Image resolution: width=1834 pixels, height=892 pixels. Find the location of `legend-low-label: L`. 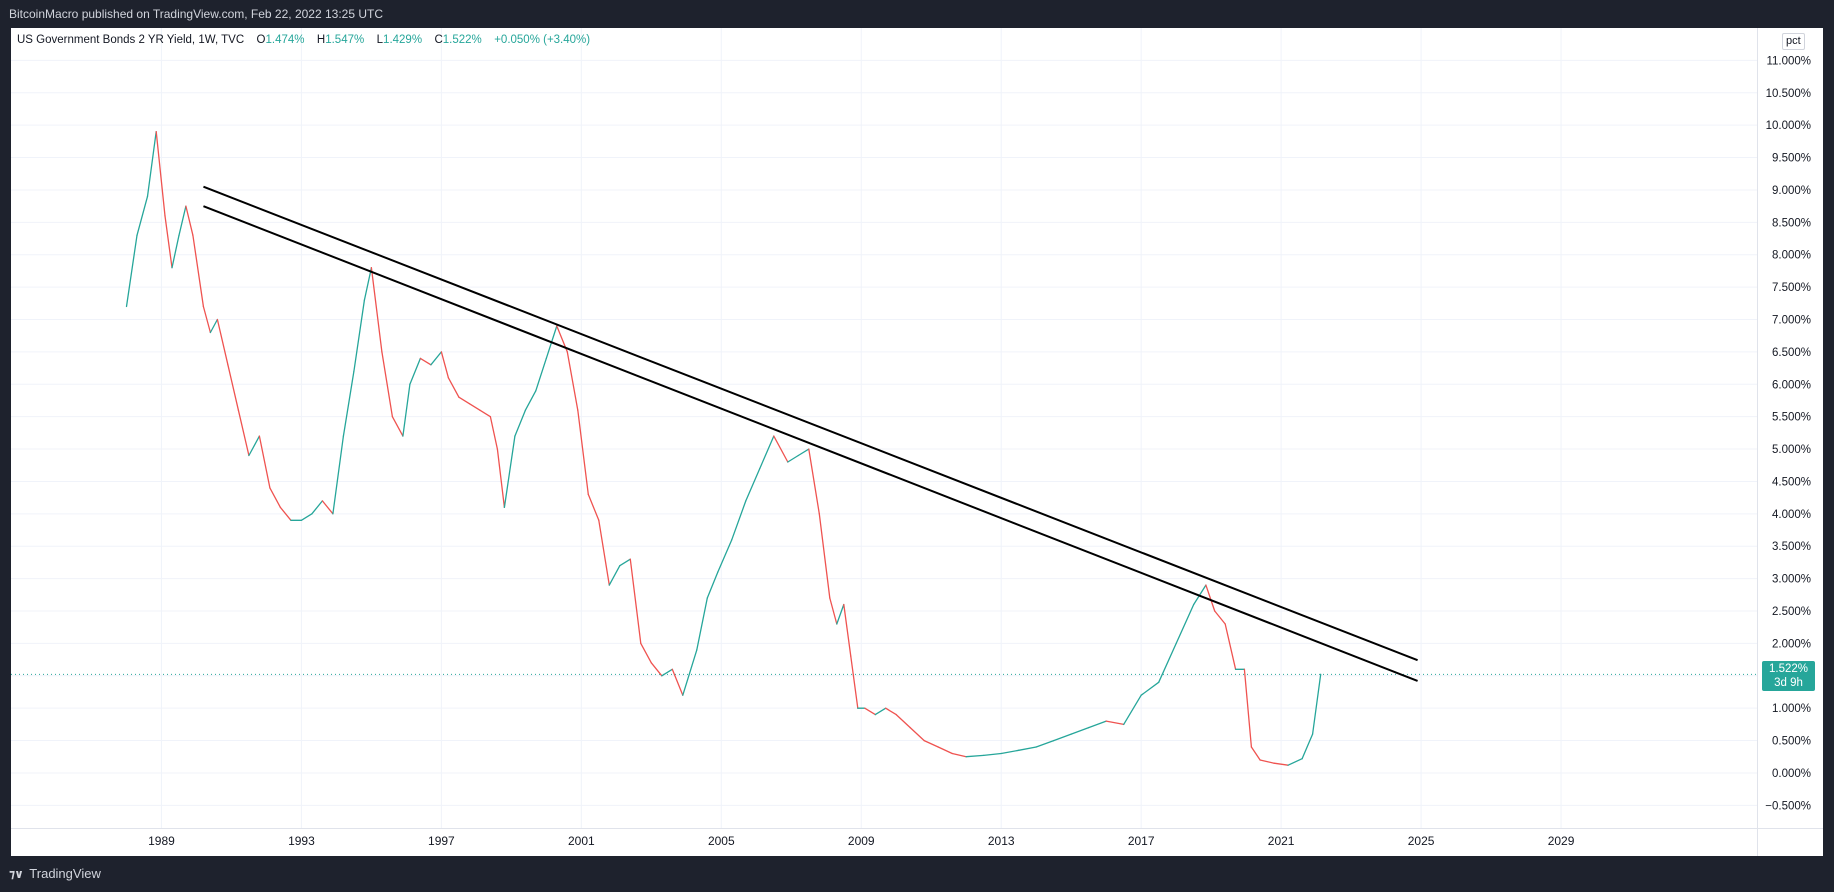

legend-low-label: L is located at coordinates (380, 40).